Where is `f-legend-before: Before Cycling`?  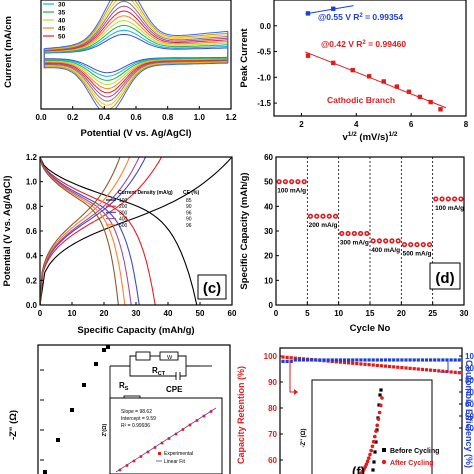 f-legend-before: Before Cycling is located at coordinates (414, 451).